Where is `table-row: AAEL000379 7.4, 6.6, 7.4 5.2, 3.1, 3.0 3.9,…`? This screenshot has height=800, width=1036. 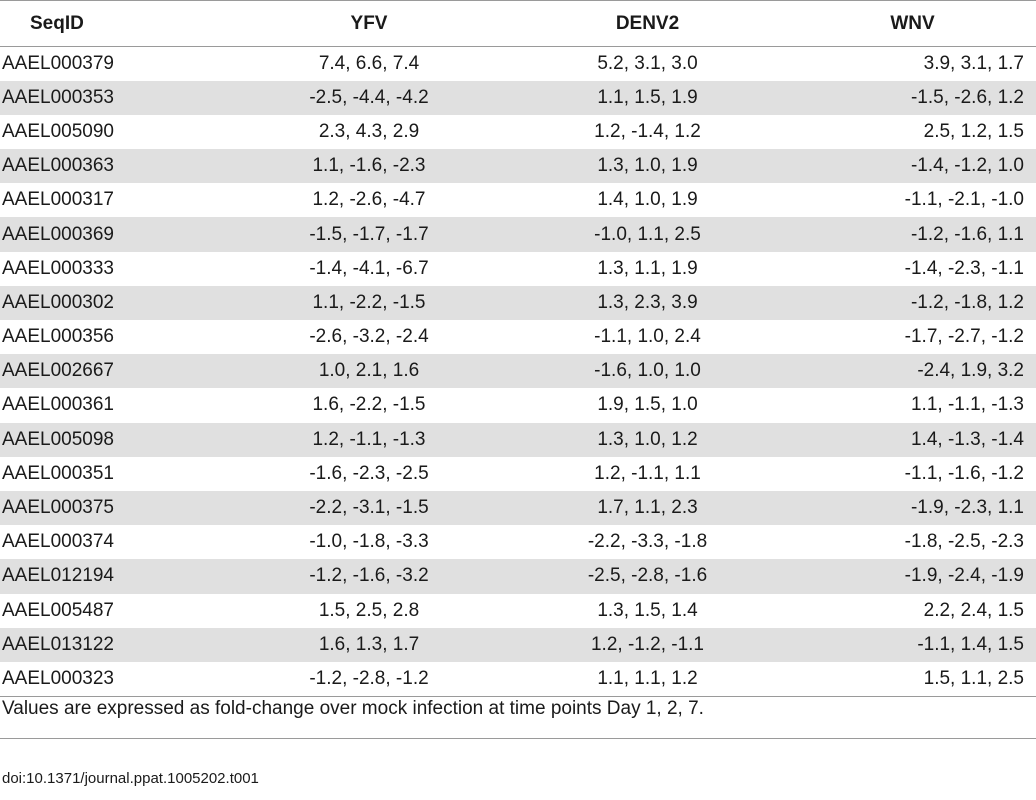
table-row: AAEL000379 7.4, 6.6, 7.4 5.2, 3.1, 3.0 3.9,… is located at coordinates (518, 64).